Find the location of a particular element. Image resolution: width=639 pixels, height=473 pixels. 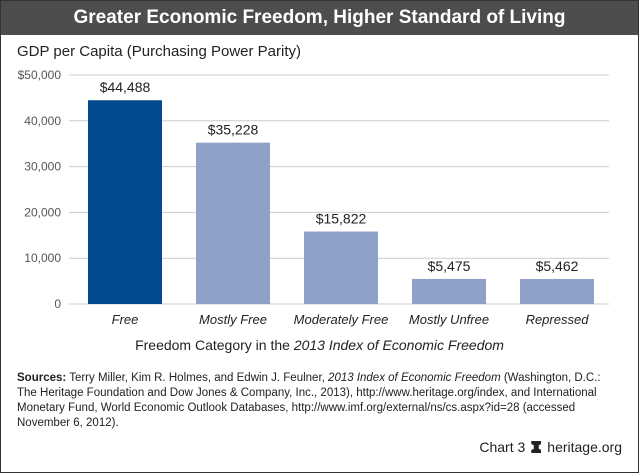

data-label: $5,462 is located at coordinates (557, 266).